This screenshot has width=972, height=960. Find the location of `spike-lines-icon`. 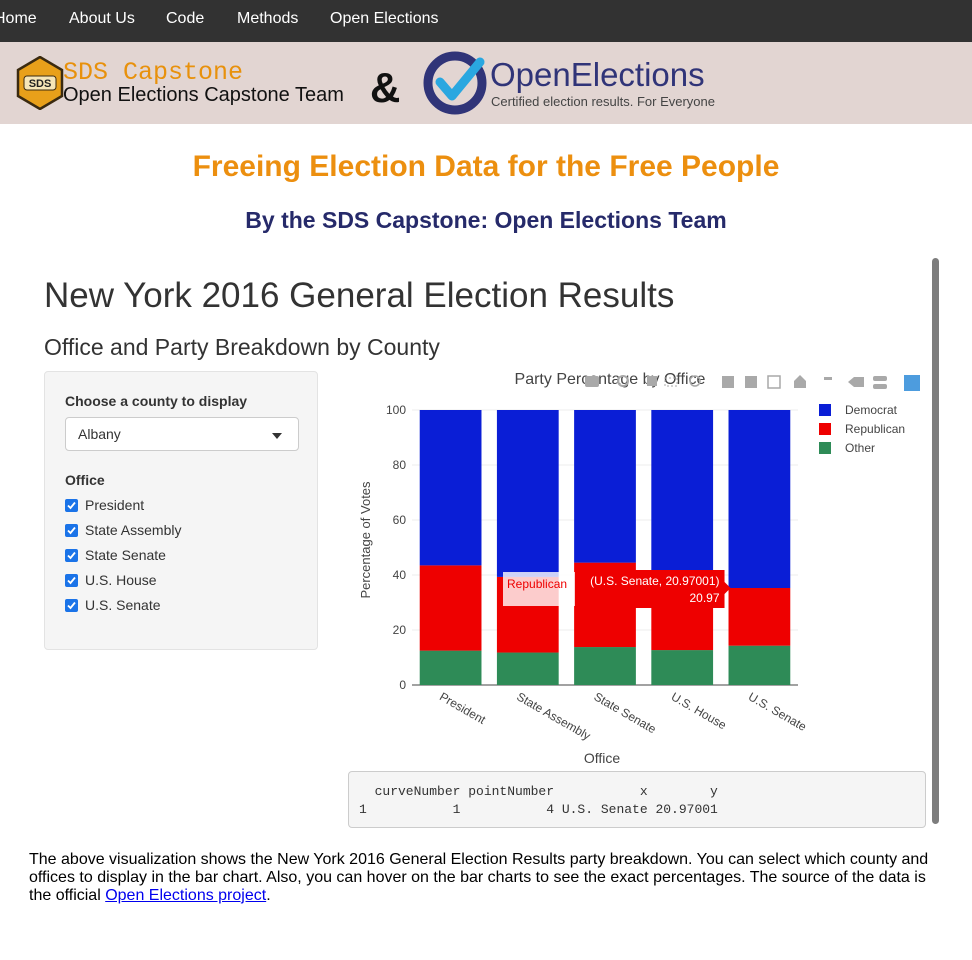

spike-lines-icon is located at coordinates (828, 378).